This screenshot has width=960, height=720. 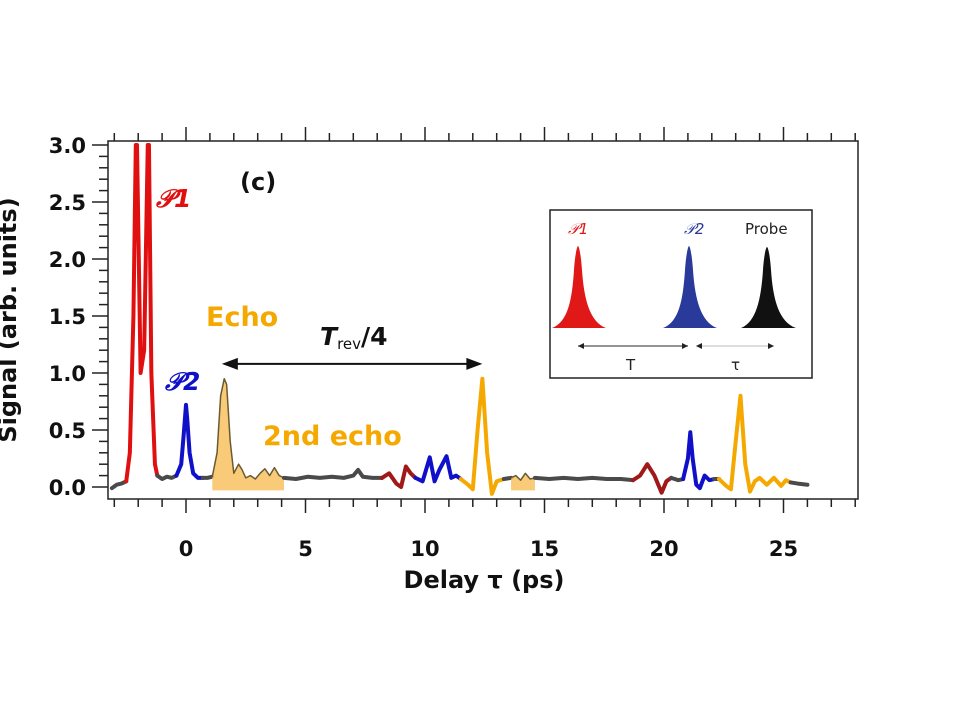 I want to click on trev-arrow-head-left, so click(x=229, y=363).